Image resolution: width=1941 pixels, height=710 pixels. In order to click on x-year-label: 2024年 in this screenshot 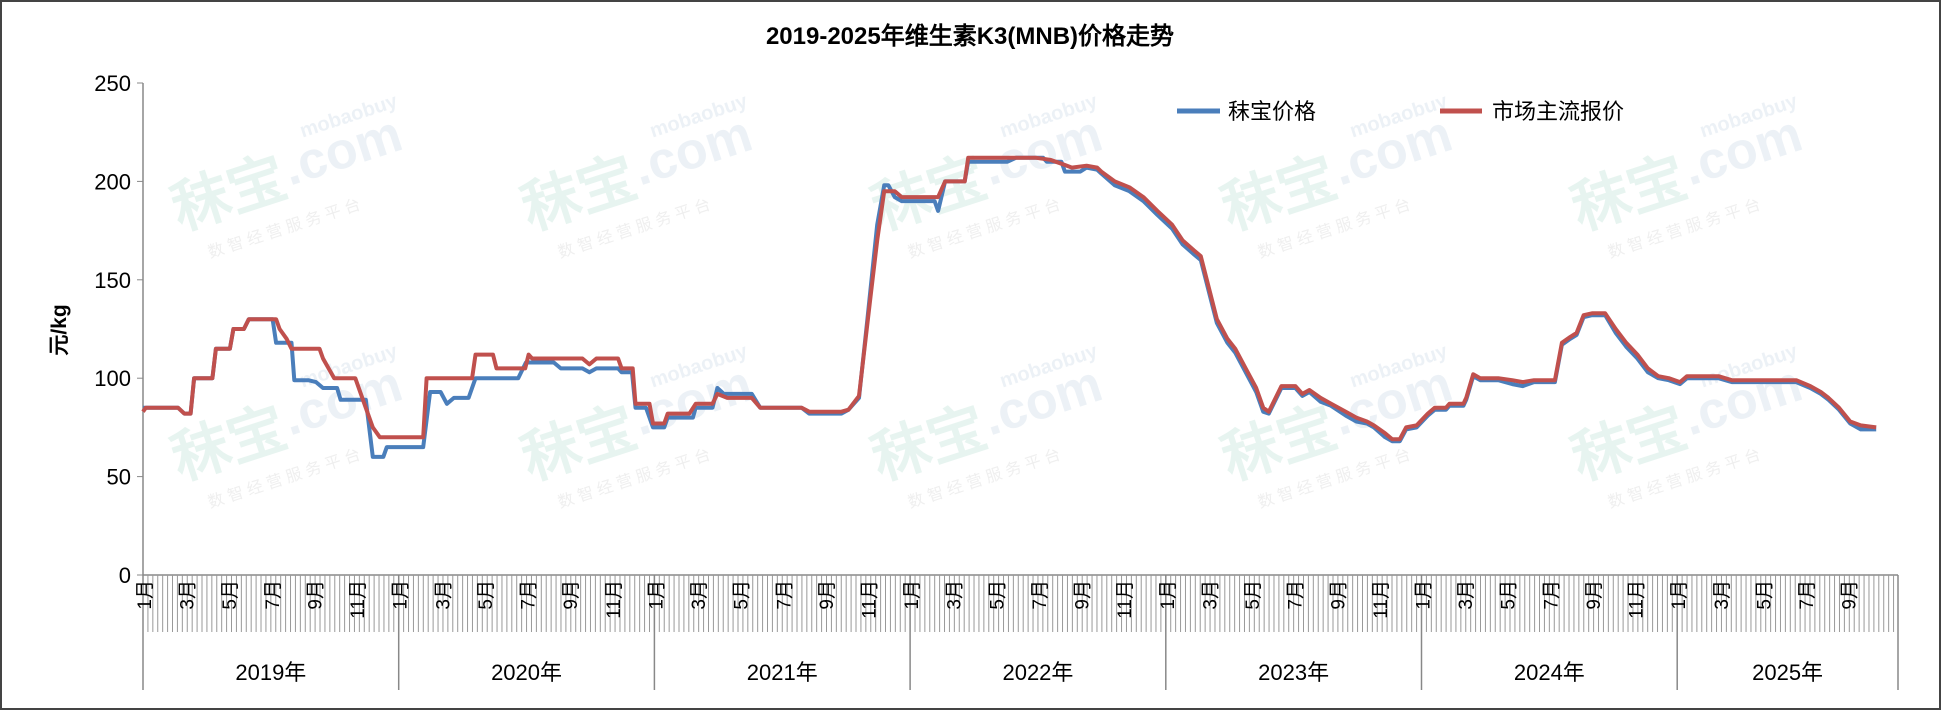, I will do `click(1549, 672)`.